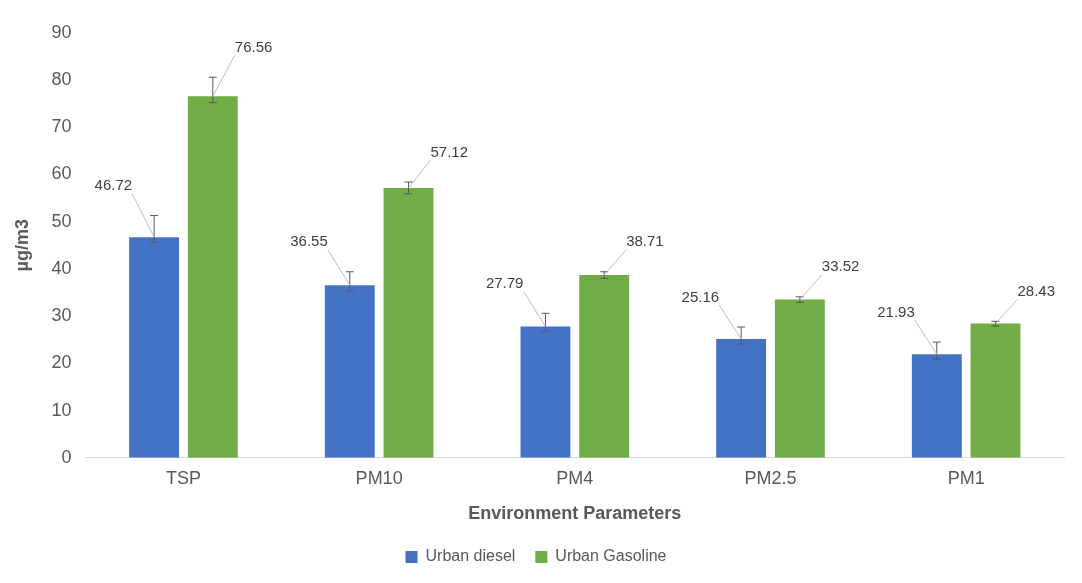  What do you see at coordinates (61, 173) in the screenshot?
I see `y-tick-label: 60` at bounding box center [61, 173].